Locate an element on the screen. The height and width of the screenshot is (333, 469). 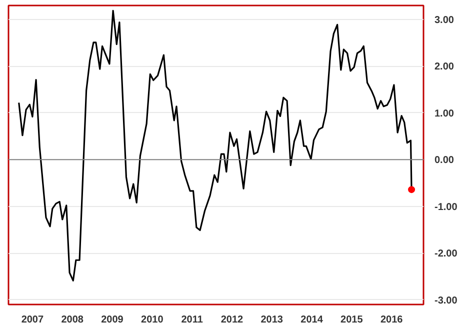
y-tick-label: 1.00 is located at coordinates (444, 114).